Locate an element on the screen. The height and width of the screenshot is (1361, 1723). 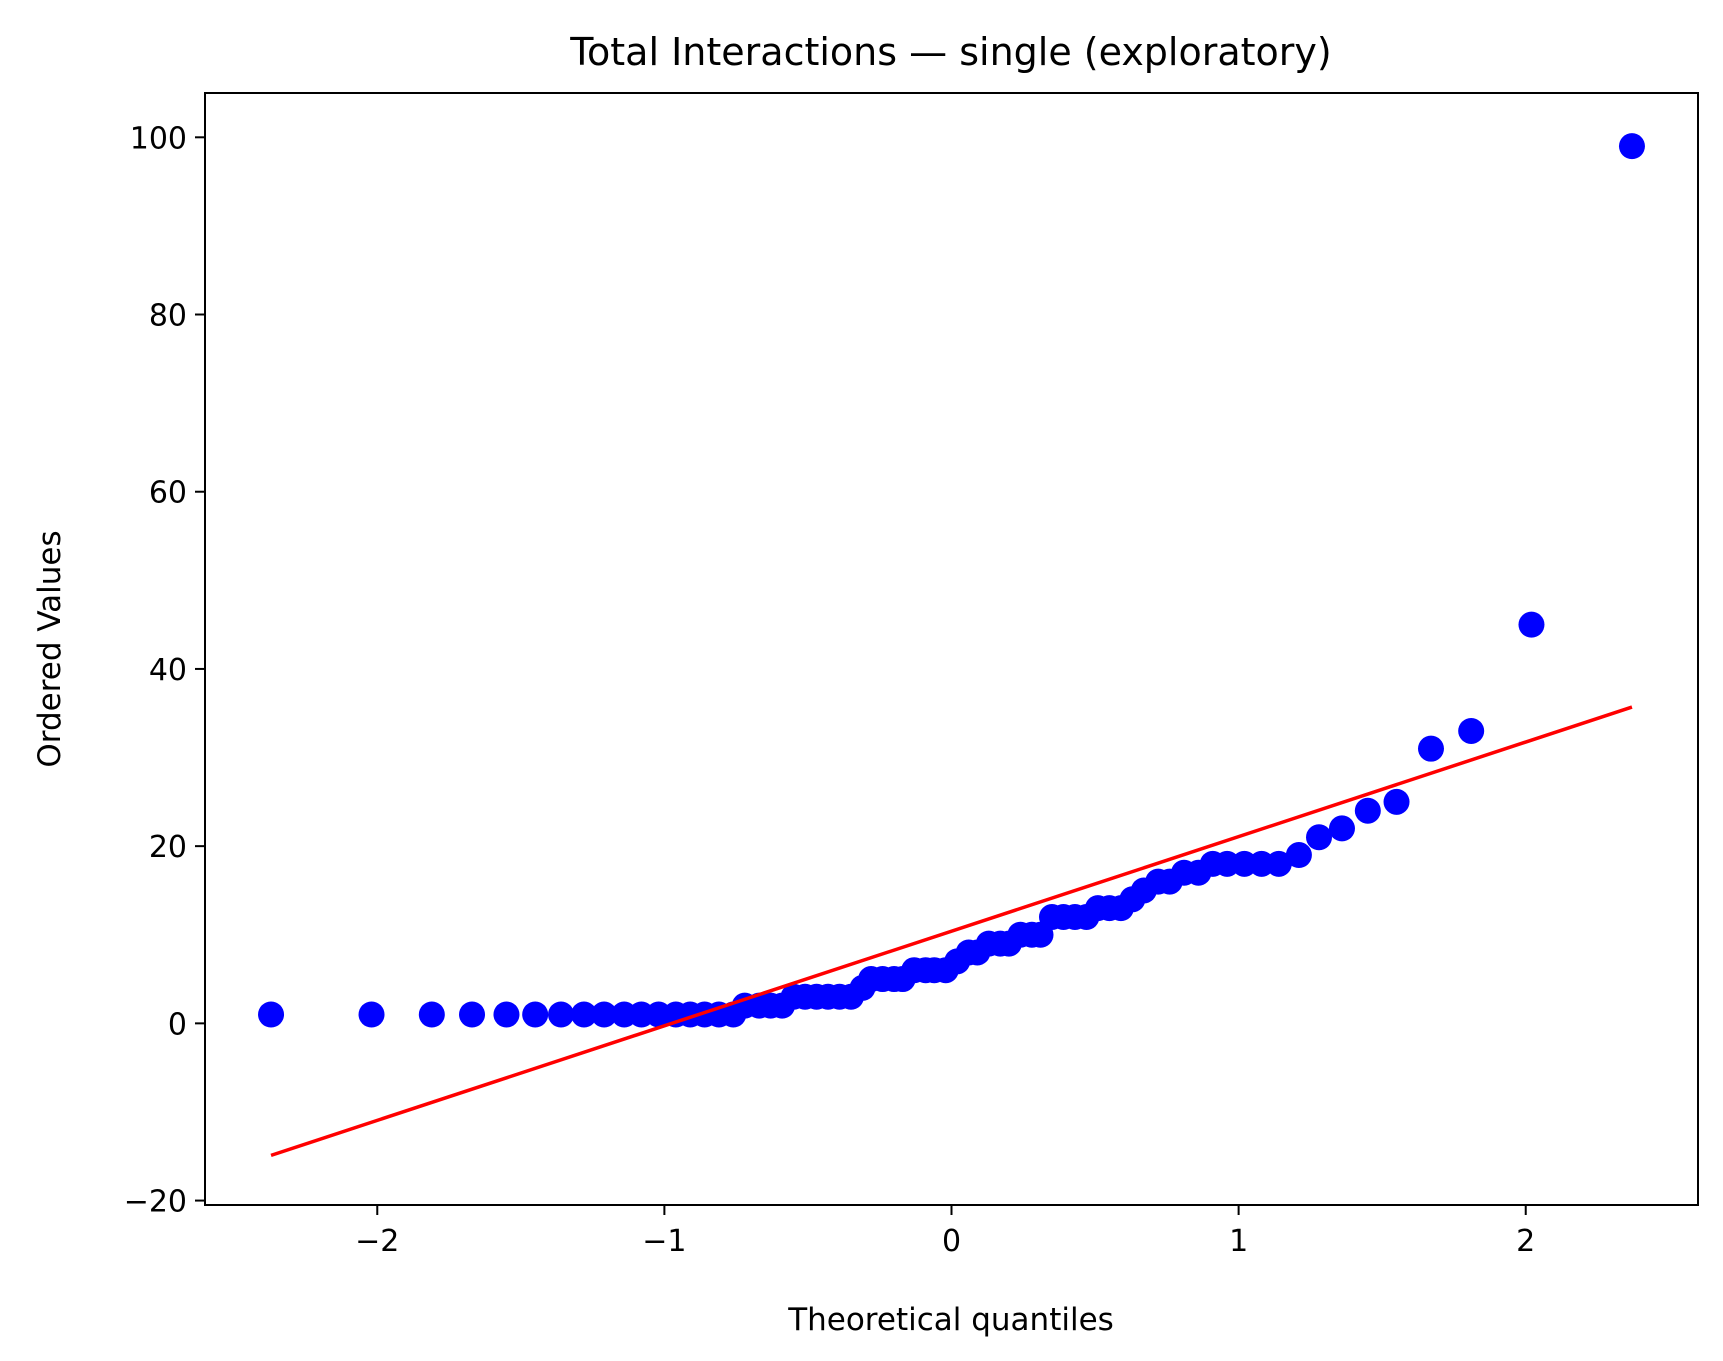
x-tick-label: −2 is located at coordinates (377, 1241).